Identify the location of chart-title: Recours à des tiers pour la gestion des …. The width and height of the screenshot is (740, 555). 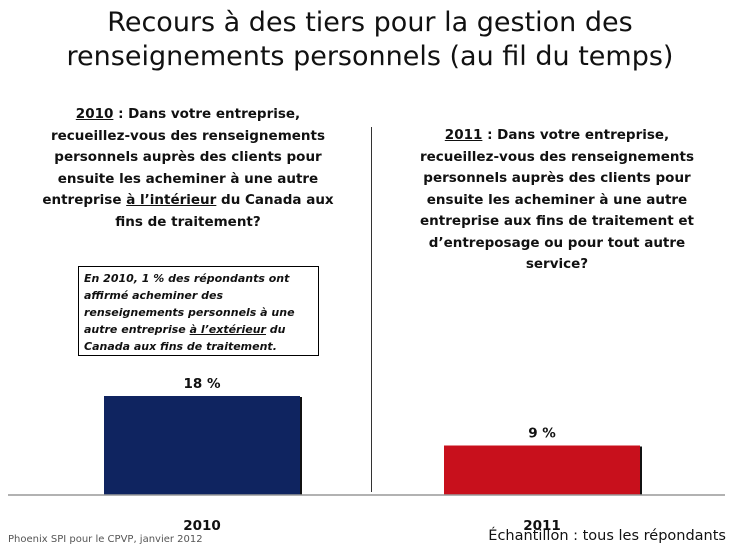
(370, 40).